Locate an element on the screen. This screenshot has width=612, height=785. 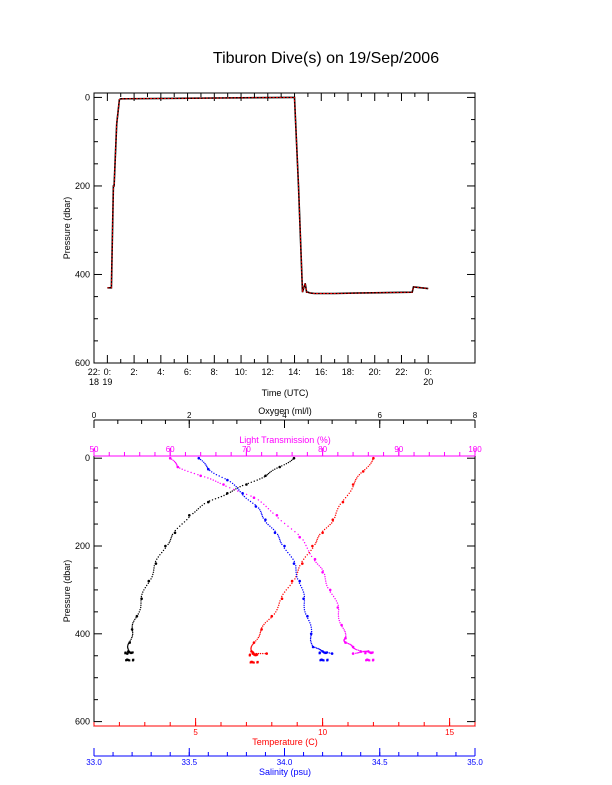
temperature-tick-label: 5 is located at coordinates (195, 732).